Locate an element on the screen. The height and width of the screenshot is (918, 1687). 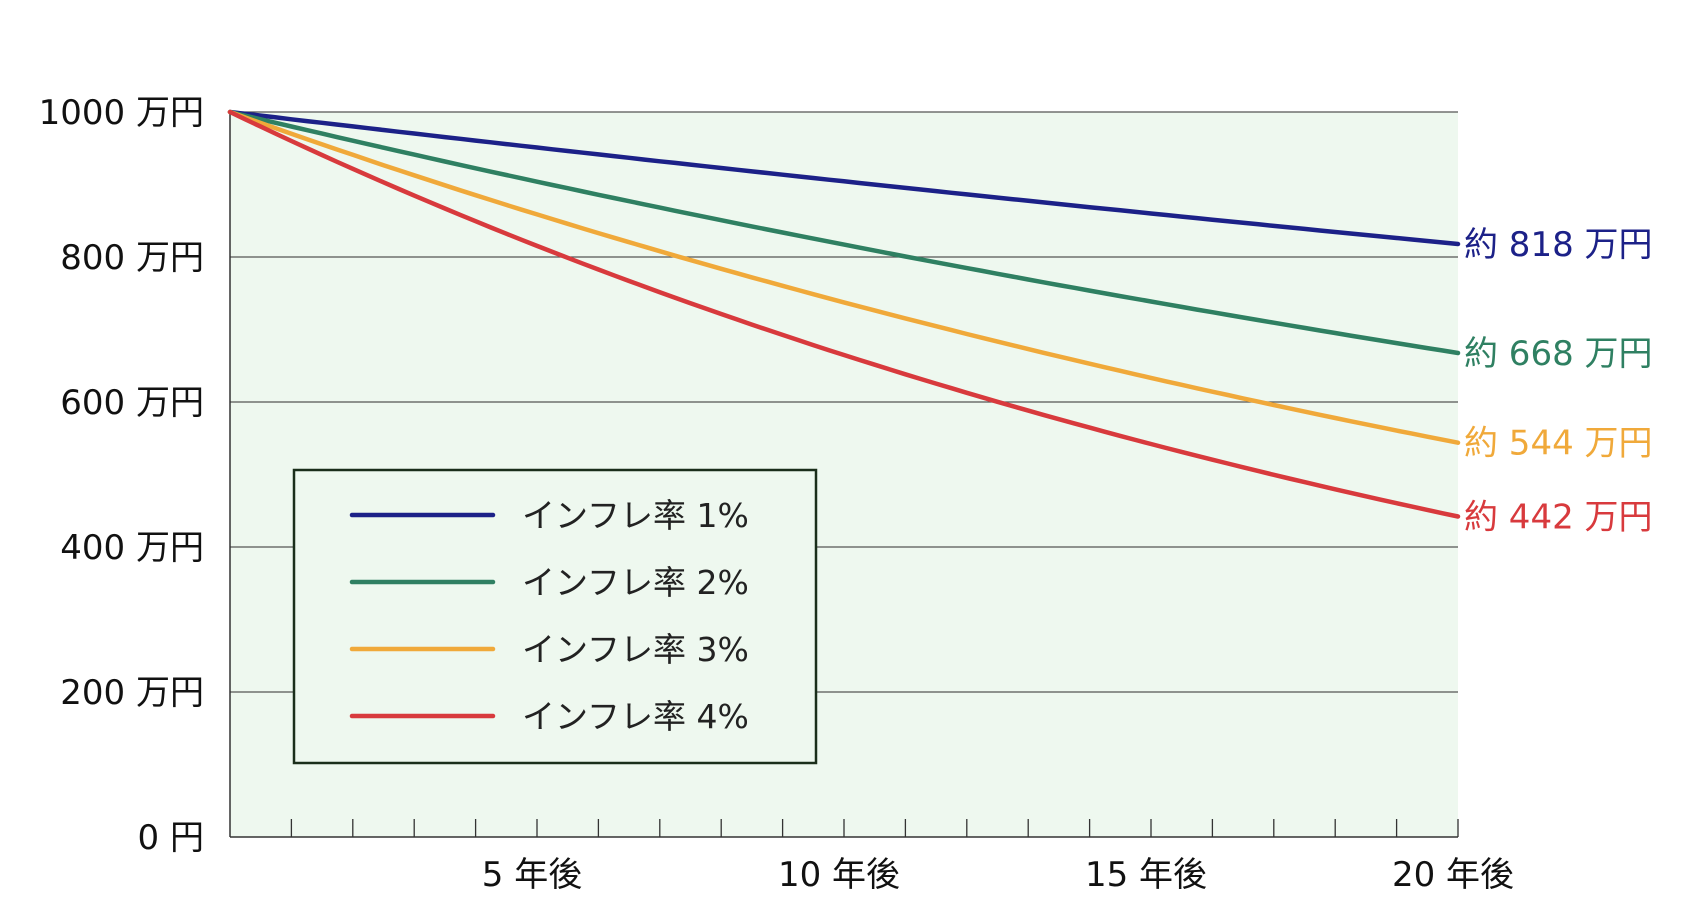
legend-label: インフレ率 3% is located at coordinates (635, 649).